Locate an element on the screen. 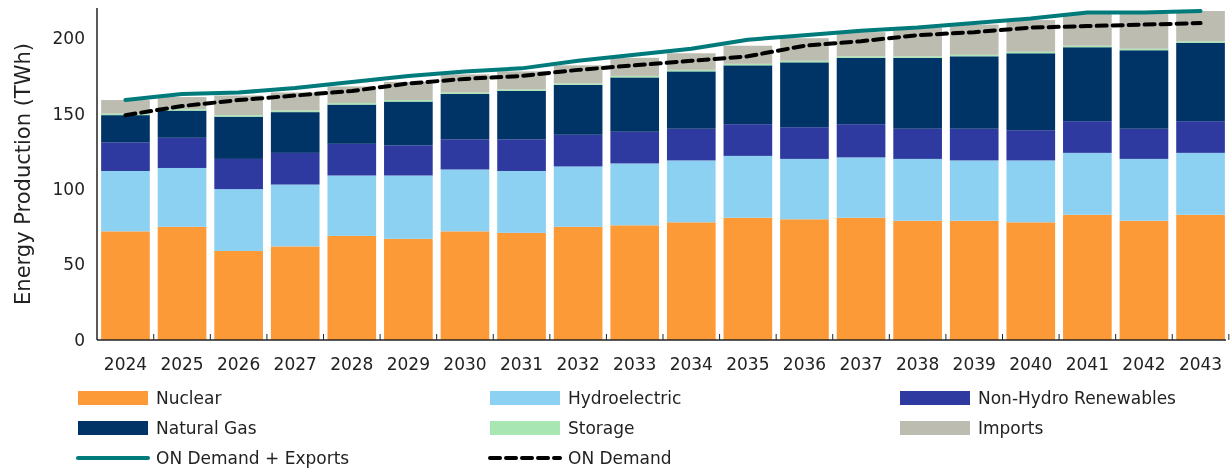  x-tick-label: 2035 is located at coordinates (748, 364).